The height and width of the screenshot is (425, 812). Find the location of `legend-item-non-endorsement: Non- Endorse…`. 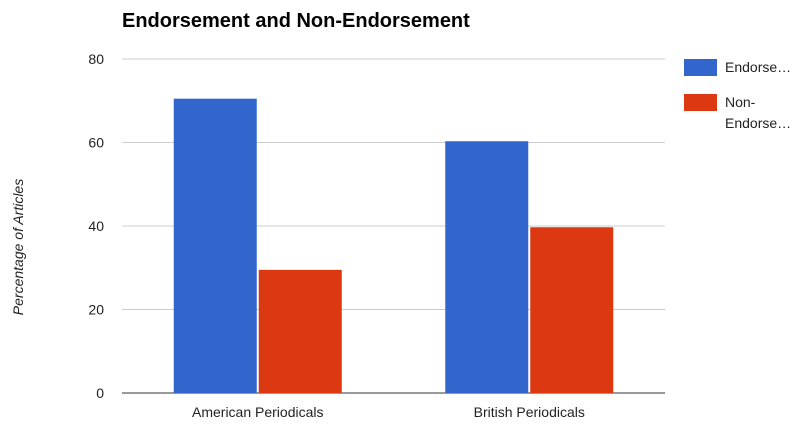

legend-item-non-endorsement: Non- Endorse… is located at coordinates (737, 112).